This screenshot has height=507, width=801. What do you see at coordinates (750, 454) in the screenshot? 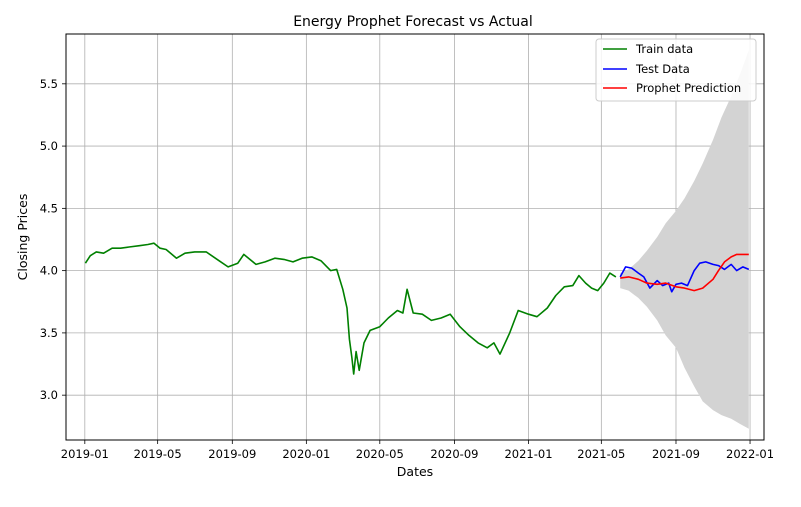
I see `x-tick-label: 2022-01` at bounding box center [750, 454].